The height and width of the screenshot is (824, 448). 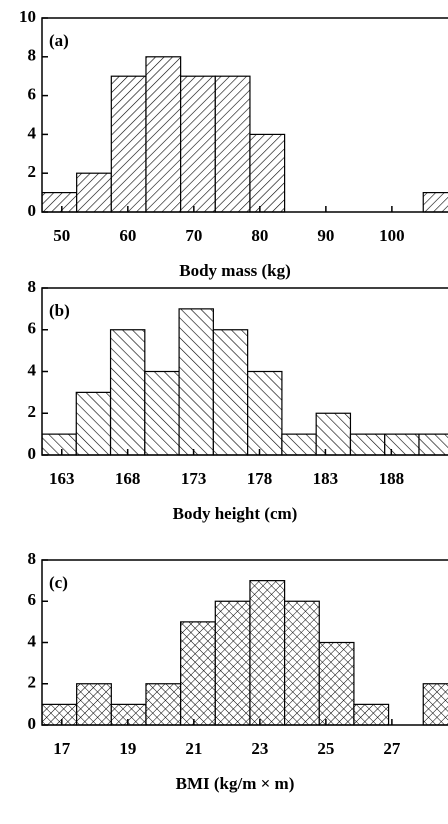 I want to click on x-tick-label: 163, so click(x=62, y=478).